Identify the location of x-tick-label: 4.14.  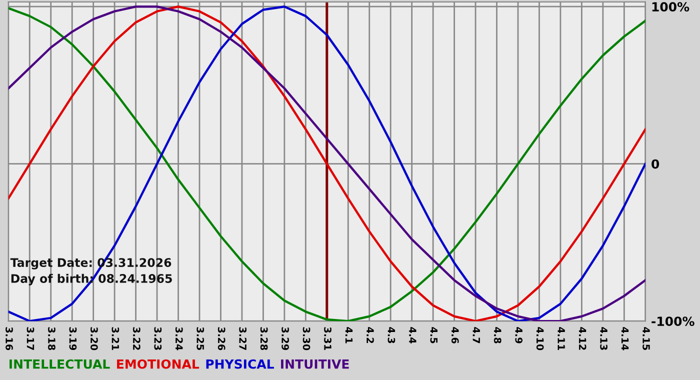
(625, 338).